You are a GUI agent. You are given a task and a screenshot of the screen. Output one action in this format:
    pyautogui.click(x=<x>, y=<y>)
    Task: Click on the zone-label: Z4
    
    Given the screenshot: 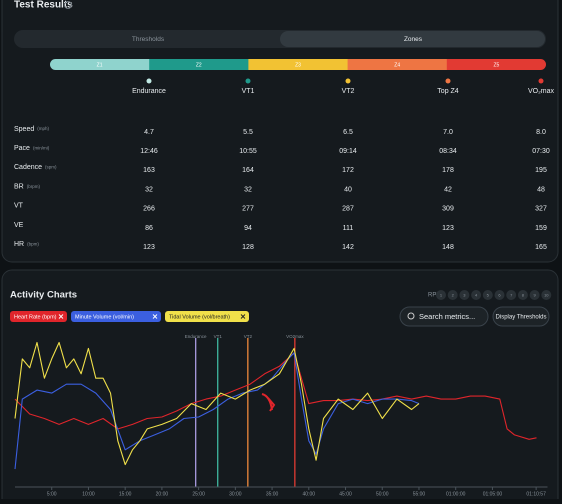 What is the action you would take?
    pyautogui.click(x=397, y=65)
    